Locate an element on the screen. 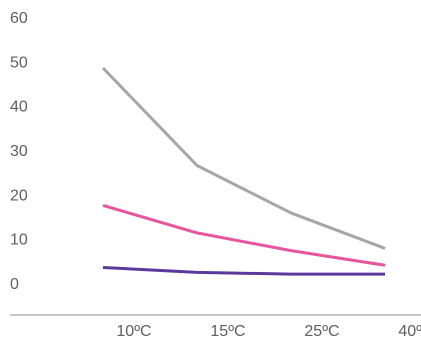 This screenshot has height=340, width=421. y-tick-label: 30 is located at coordinates (19, 151).